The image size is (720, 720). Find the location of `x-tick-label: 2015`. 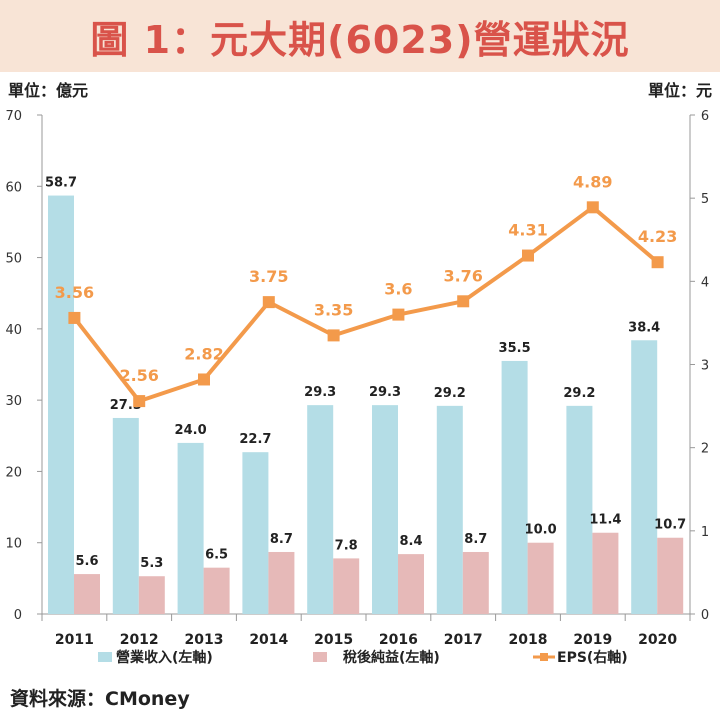

x-tick-label: 2015 is located at coordinates (333, 640).